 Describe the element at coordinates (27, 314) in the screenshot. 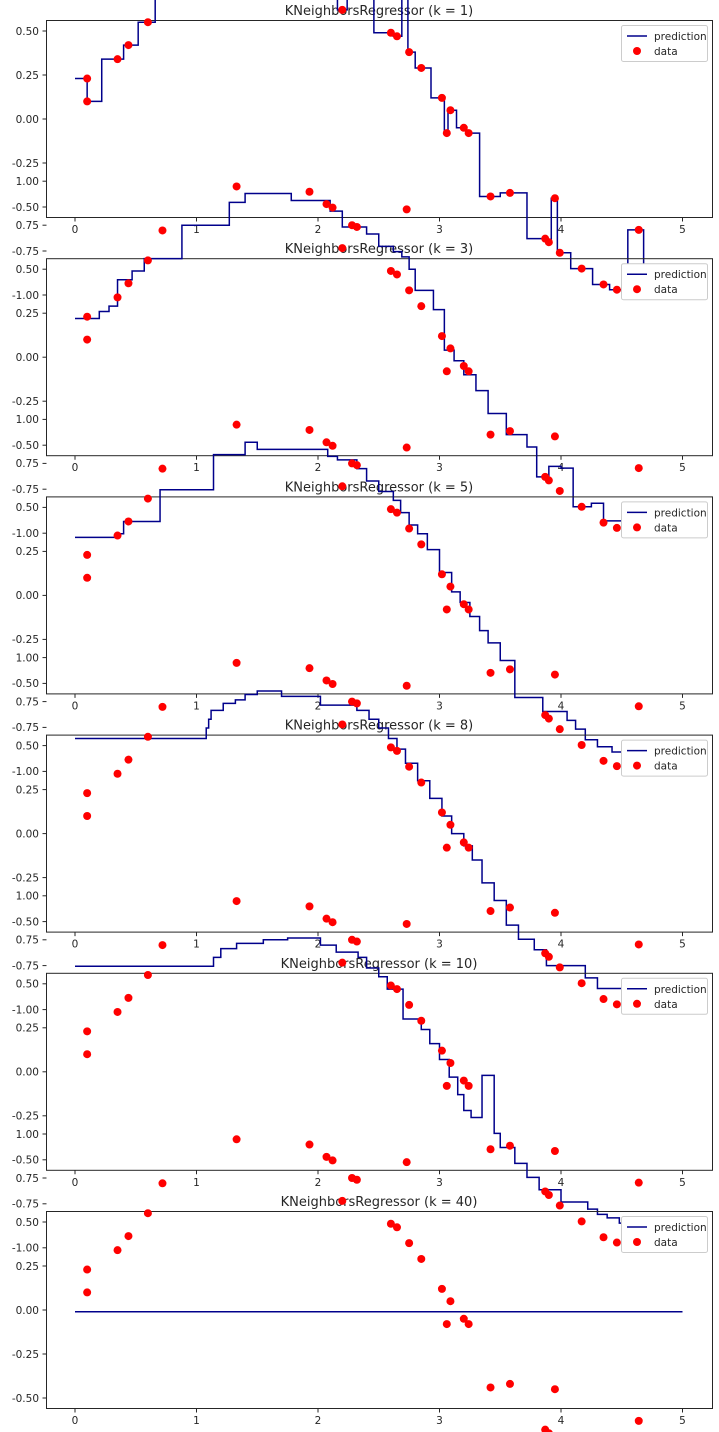

I see `y-tick-label: 0.25` at that location.